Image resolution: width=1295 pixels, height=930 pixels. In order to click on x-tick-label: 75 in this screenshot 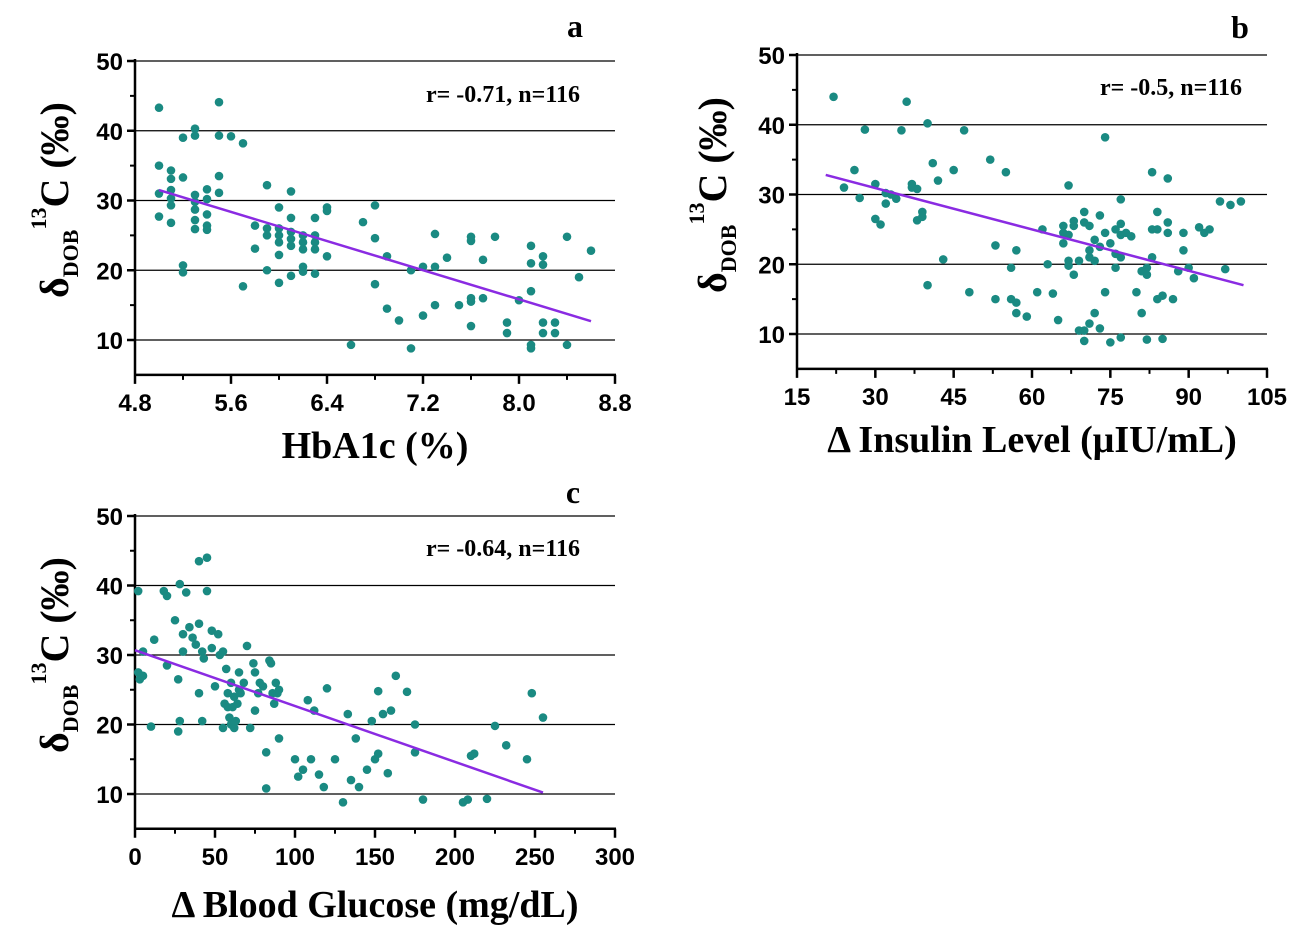, I will do `click(1110, 397)`.